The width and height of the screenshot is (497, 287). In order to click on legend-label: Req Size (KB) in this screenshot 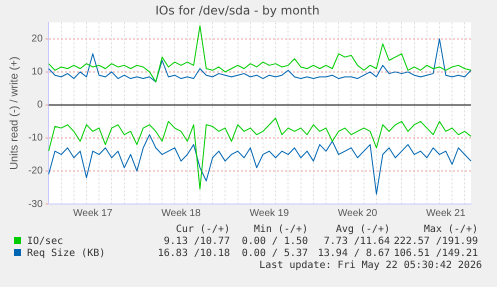, I will do `click(66, 253)`.